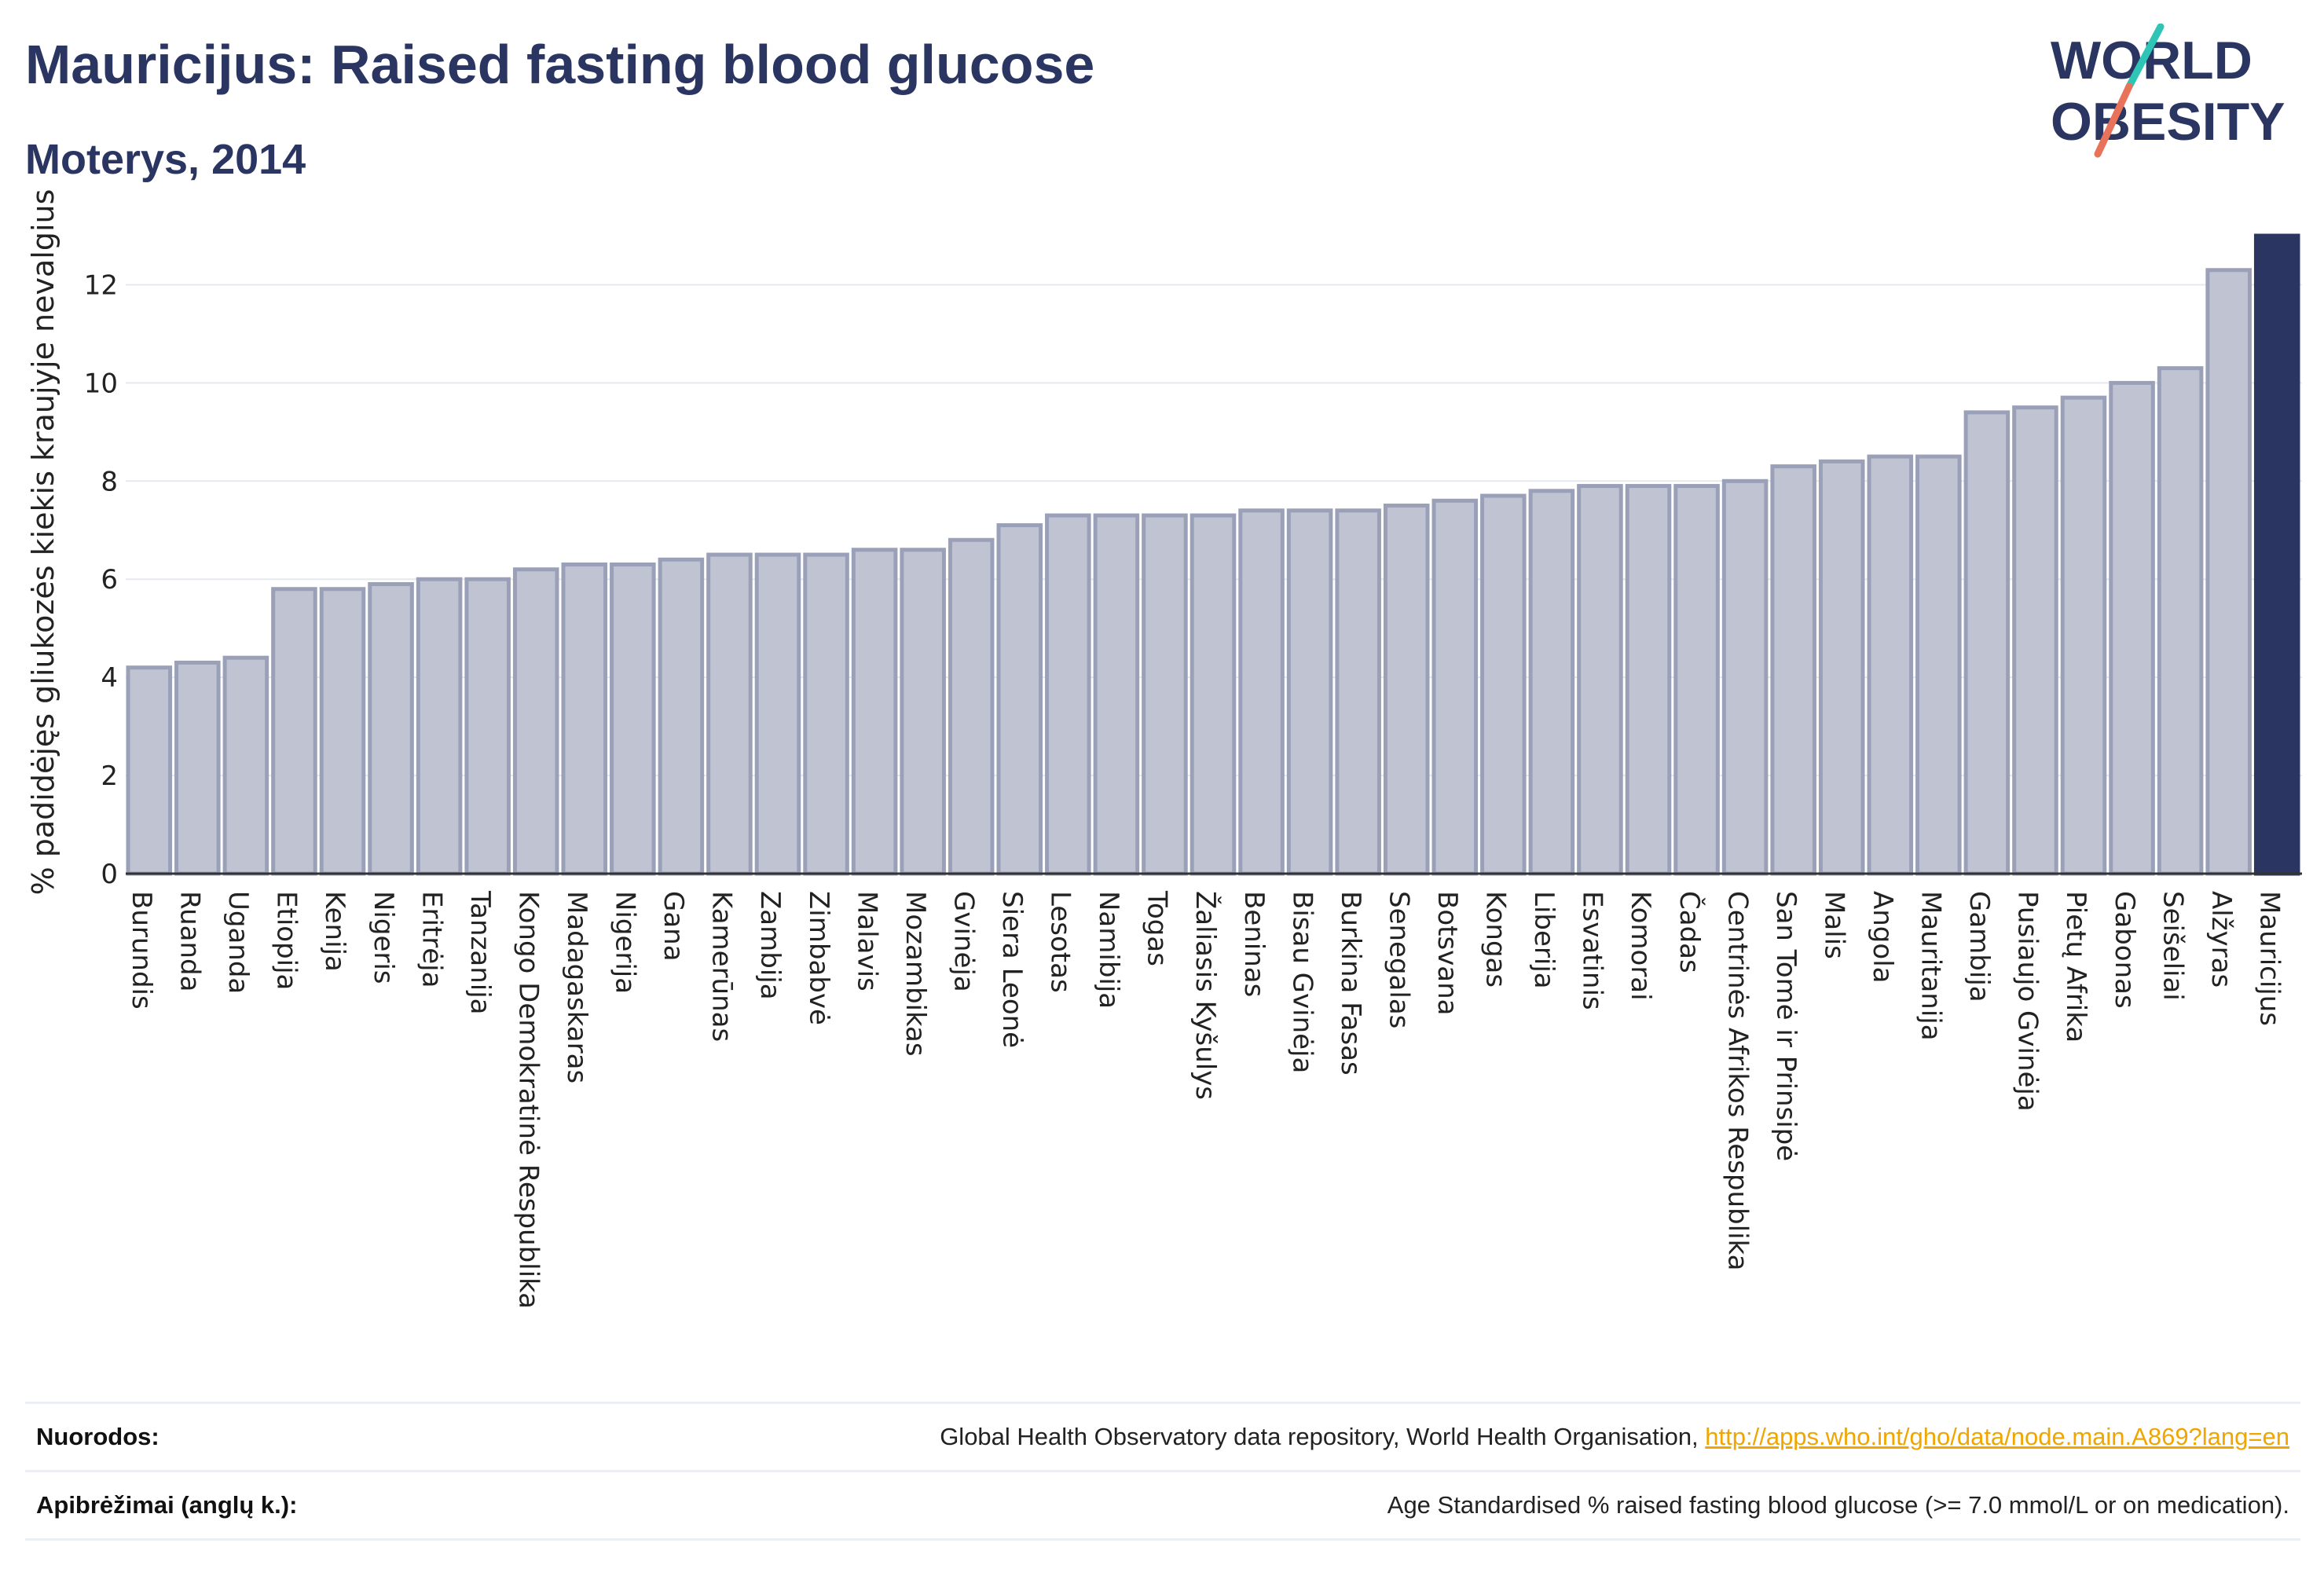 The height and width of the screenshot is (1576, 2324). Describe the element at coordinates (2168, 122) in the screenshot. I see `logo-line-2: OBESITY` at that location.